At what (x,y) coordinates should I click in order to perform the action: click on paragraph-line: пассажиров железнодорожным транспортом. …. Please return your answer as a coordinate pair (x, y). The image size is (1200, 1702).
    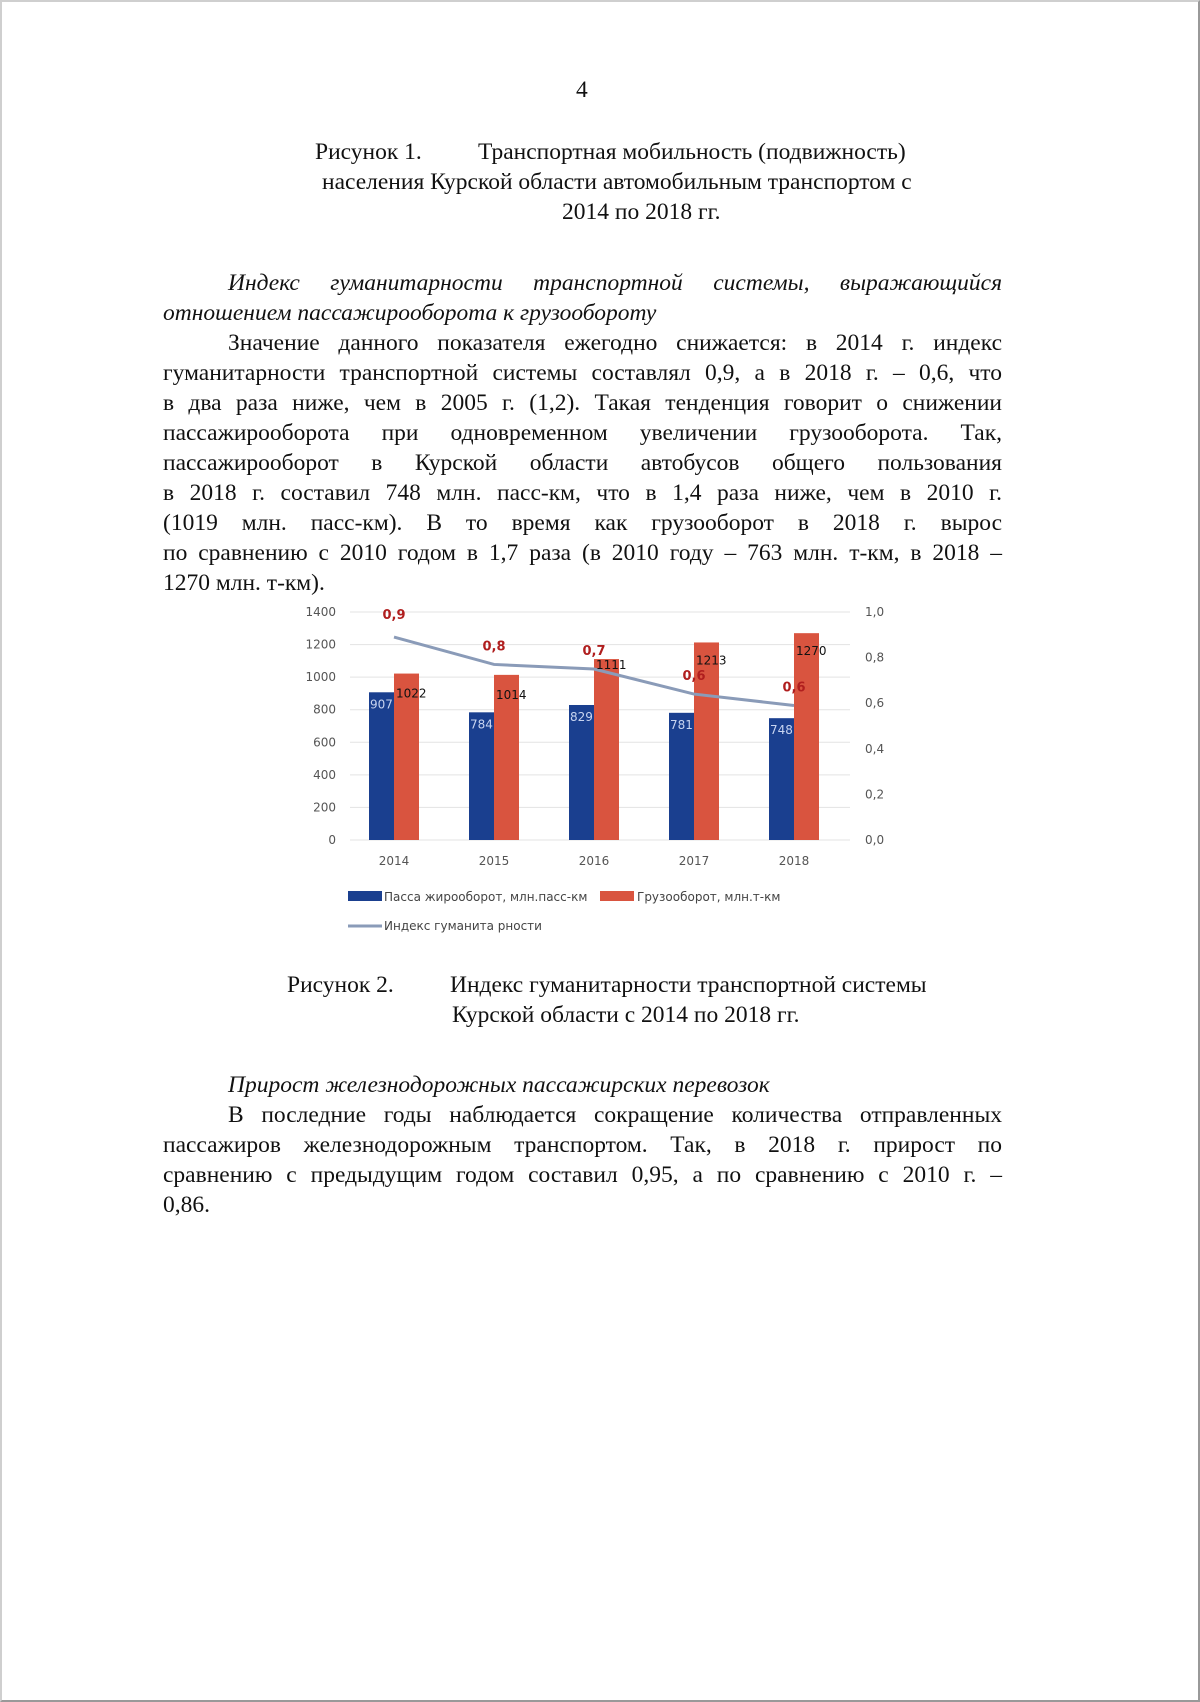
    Looking at the image, I should click on (582, 1145).